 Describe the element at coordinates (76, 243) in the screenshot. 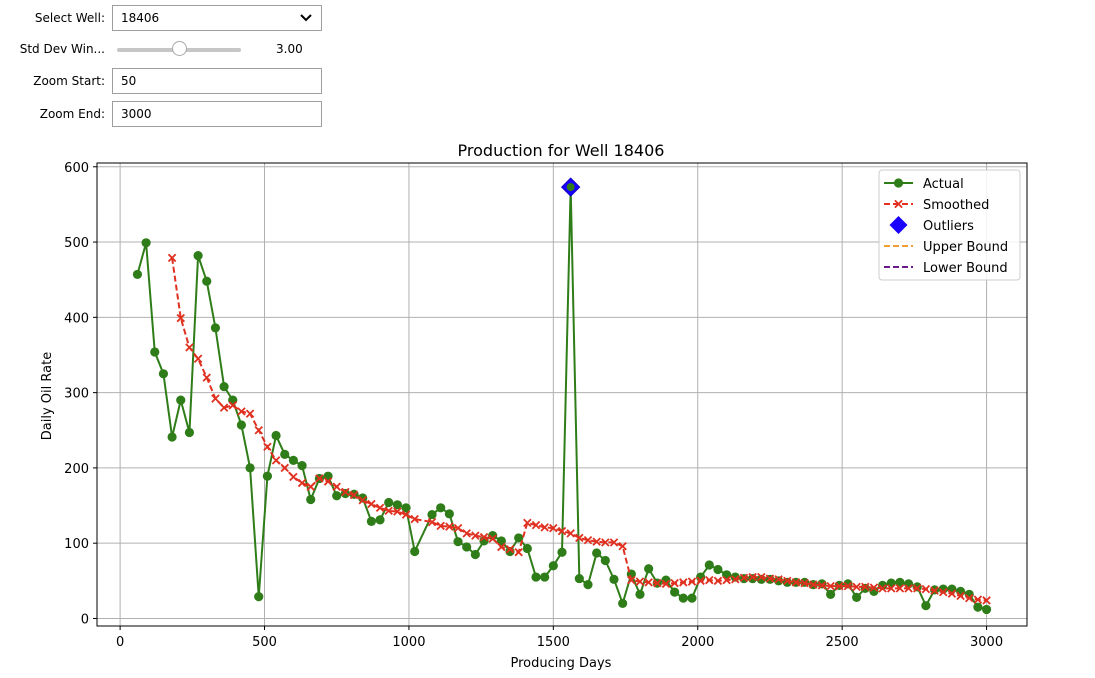

I see `y-tick-label: 500` at that location.